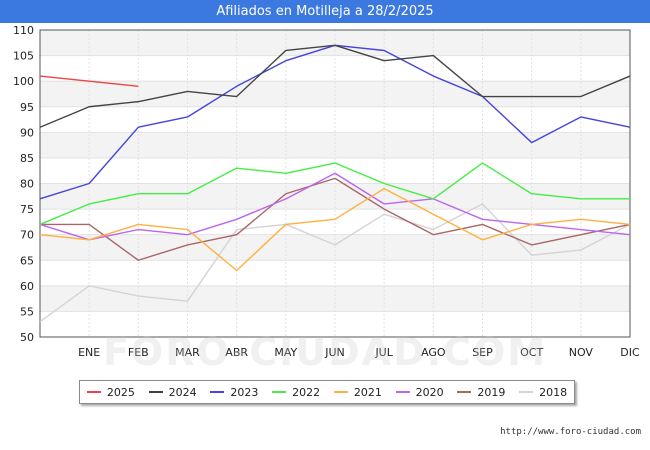 The image size is (650, 450). What do you see at coordinates (236, 352) in the screenshot?
I see `x-tick-label: ABR` at bounding box center [236, 352].